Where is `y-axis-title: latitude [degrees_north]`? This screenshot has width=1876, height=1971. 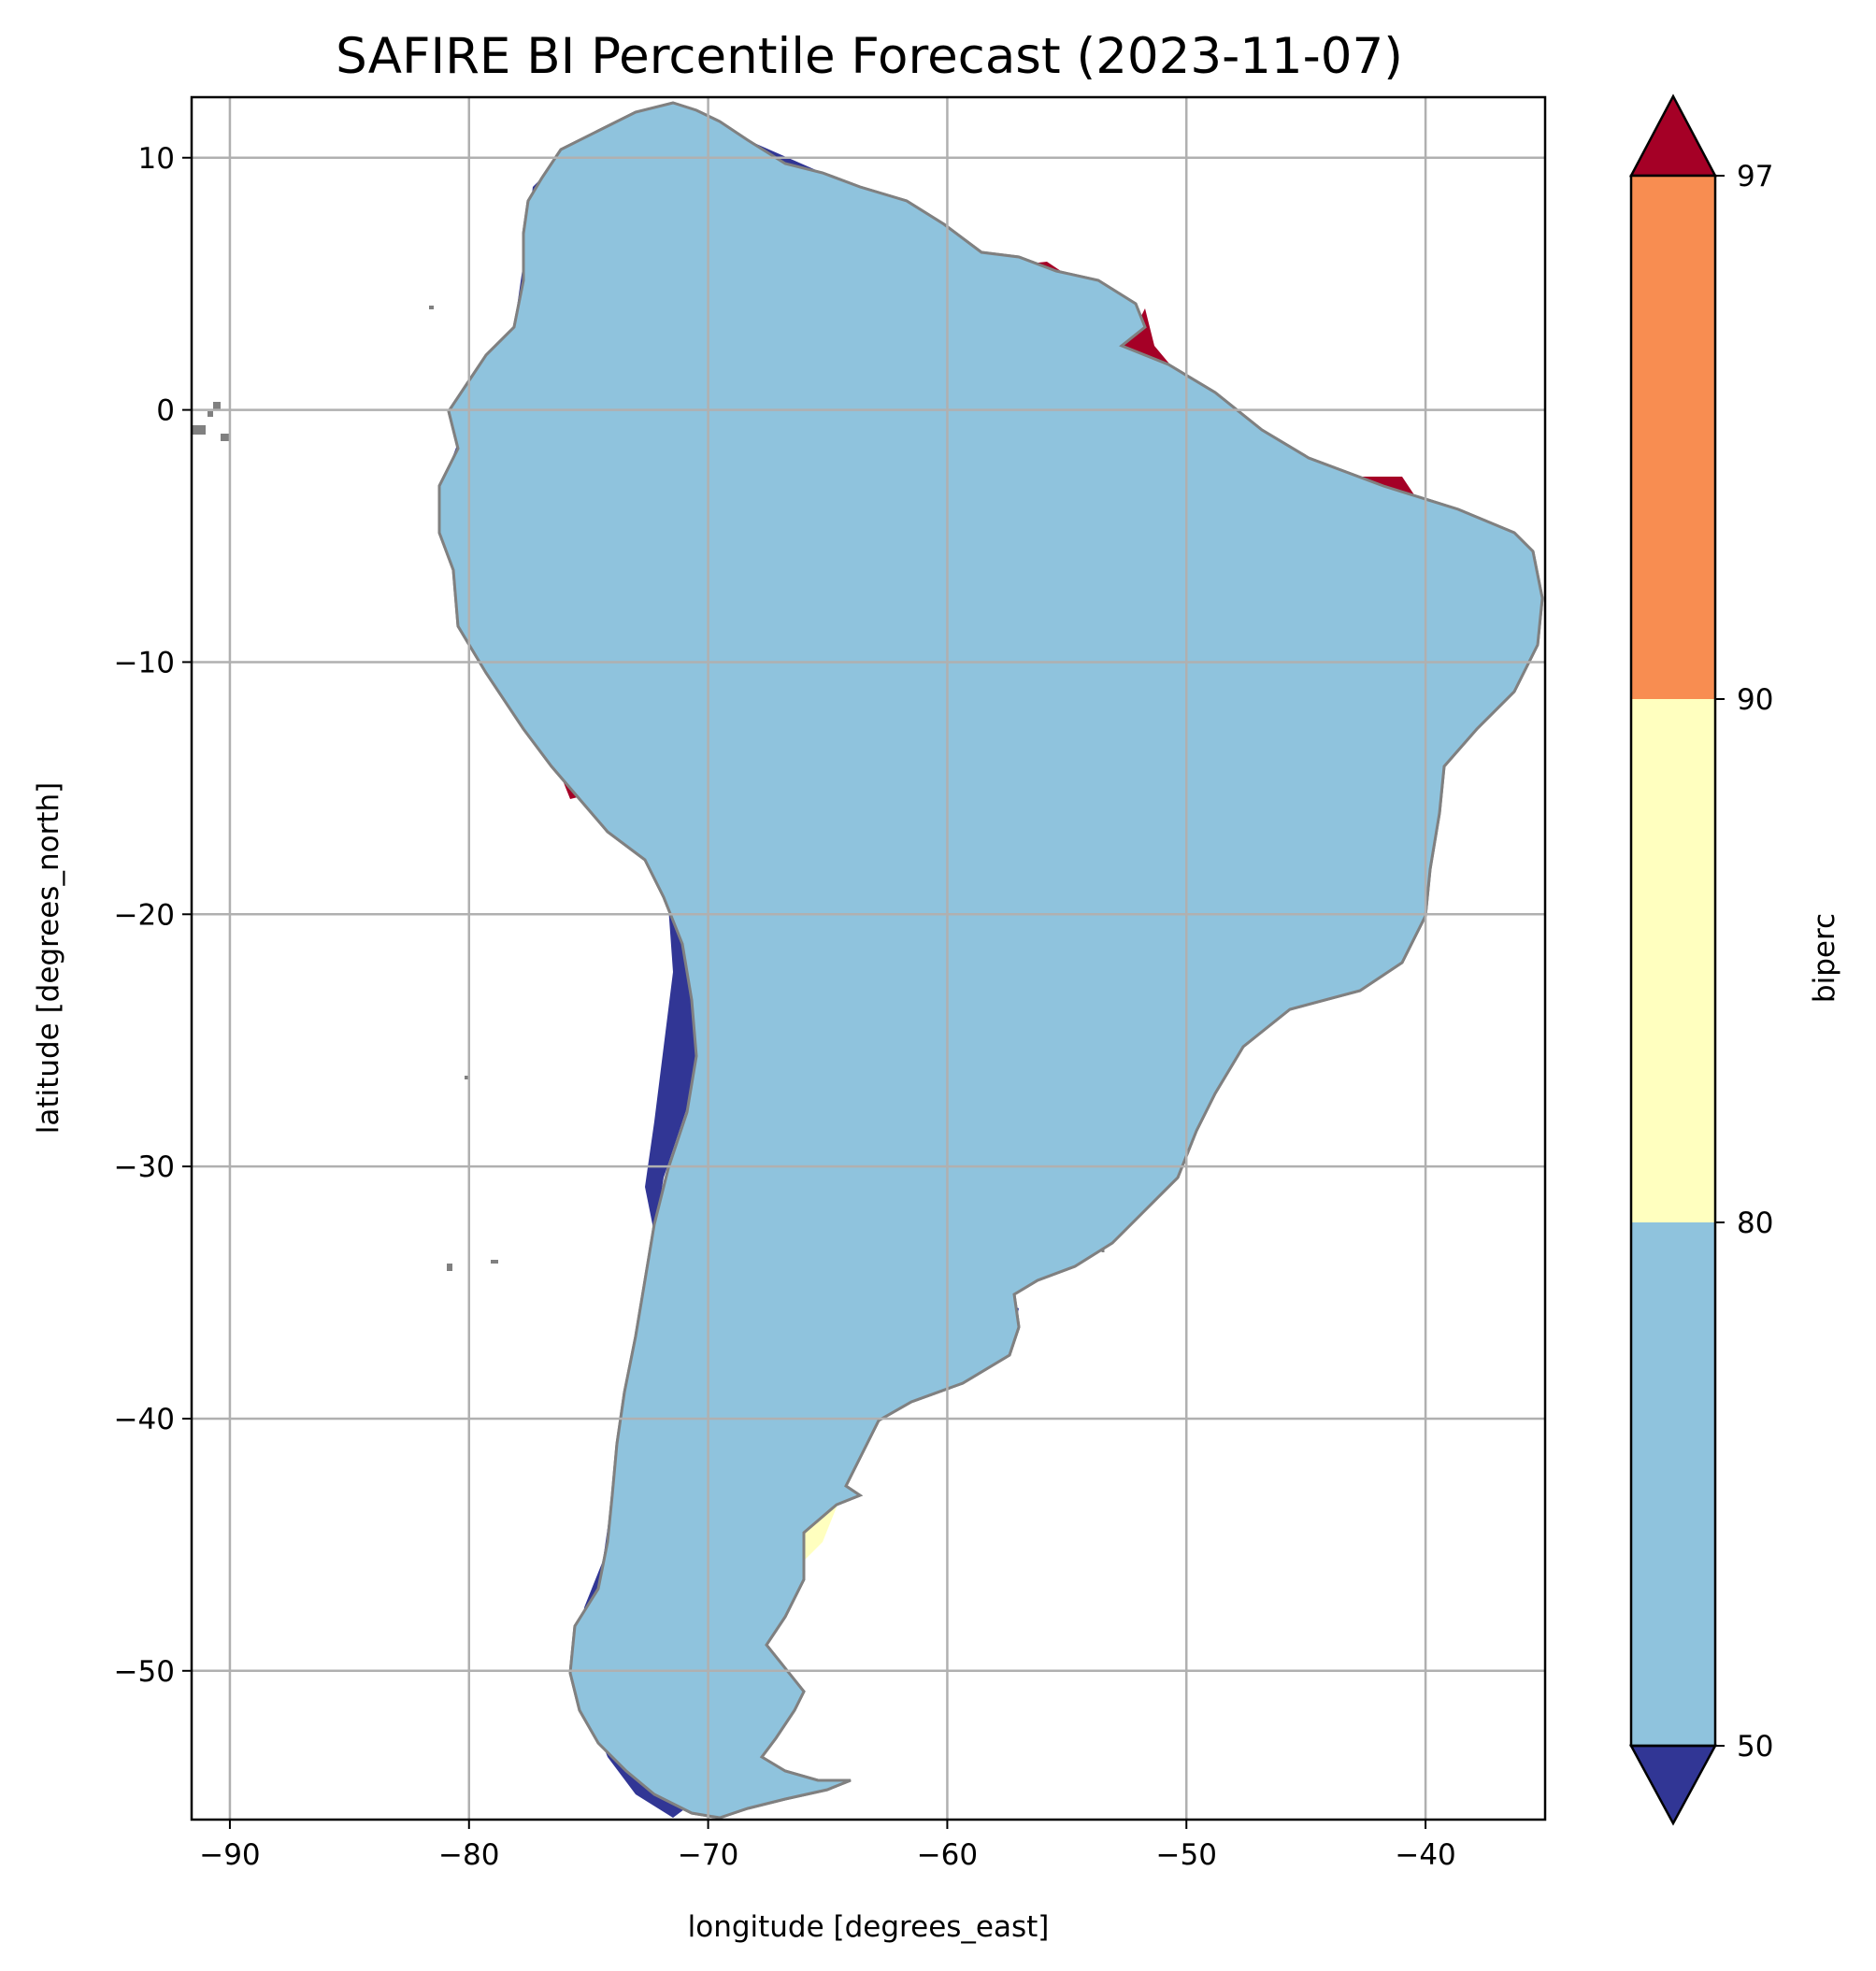
y-axis-title: latitude [degrees_north] is located at coordinates (49, 958).